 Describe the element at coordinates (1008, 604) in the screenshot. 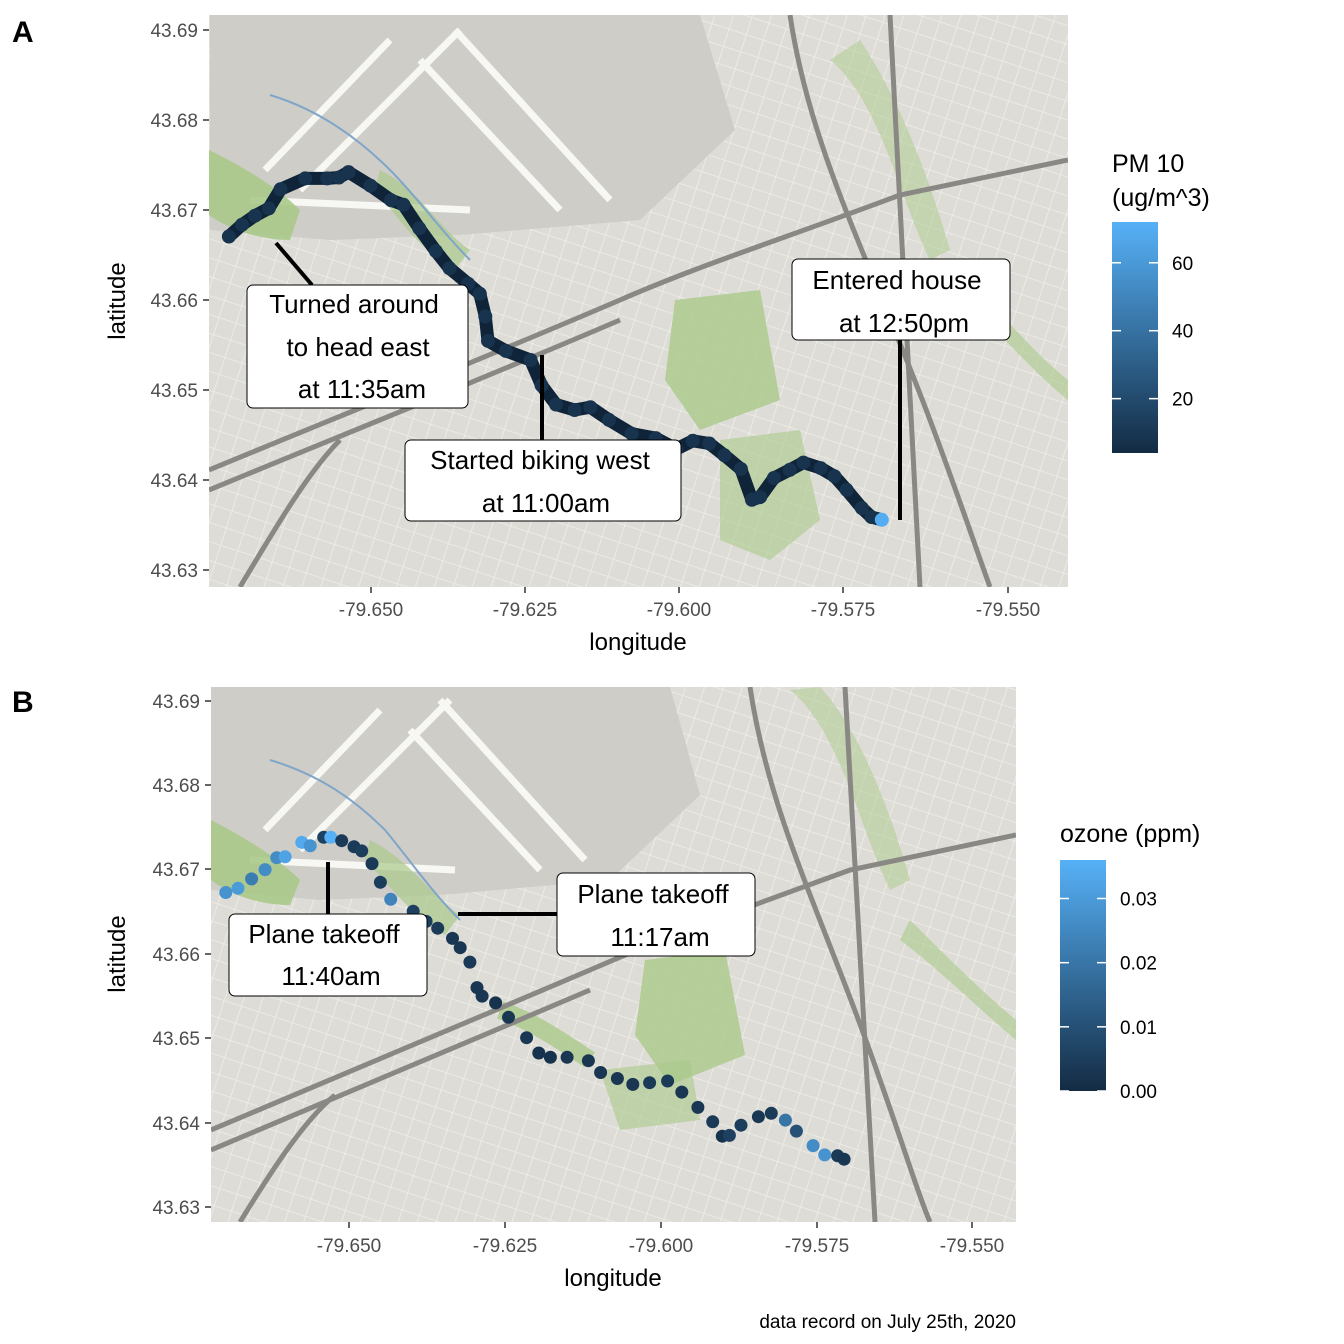

I see `x-tick-a: -79.550` at that location.